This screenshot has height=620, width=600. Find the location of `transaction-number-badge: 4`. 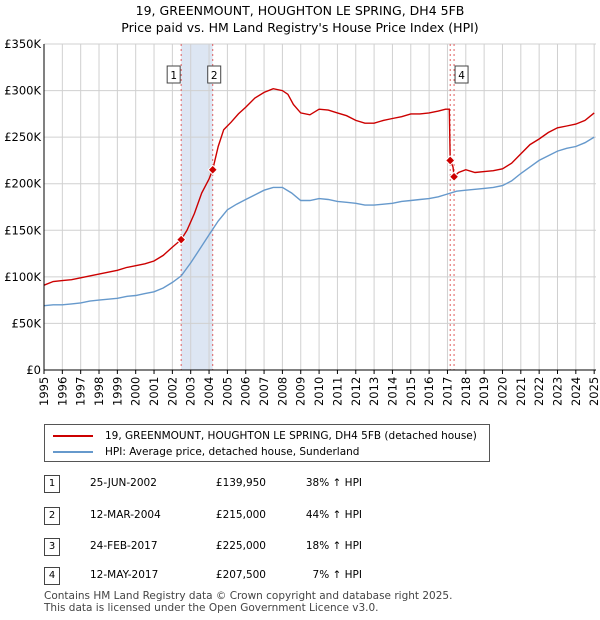

transaction-number-badge: 4 is located at coordinates (52, 576).